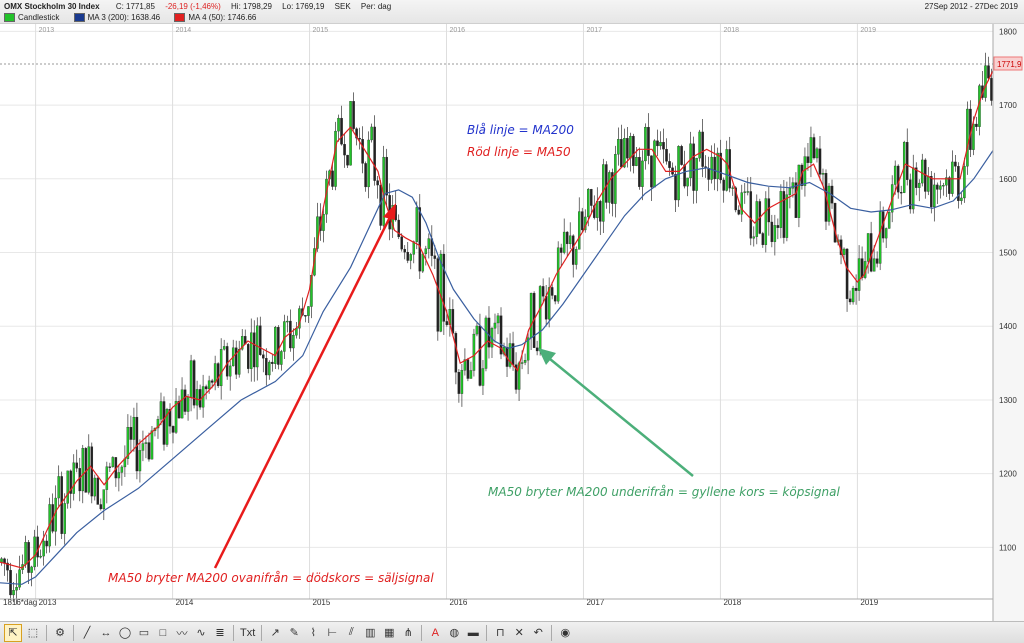 This screenshot has height=643, width=1024. Describe the element at coordinates (454, 633) in the screenshot. I see `fill-icon: ◍` at that location.